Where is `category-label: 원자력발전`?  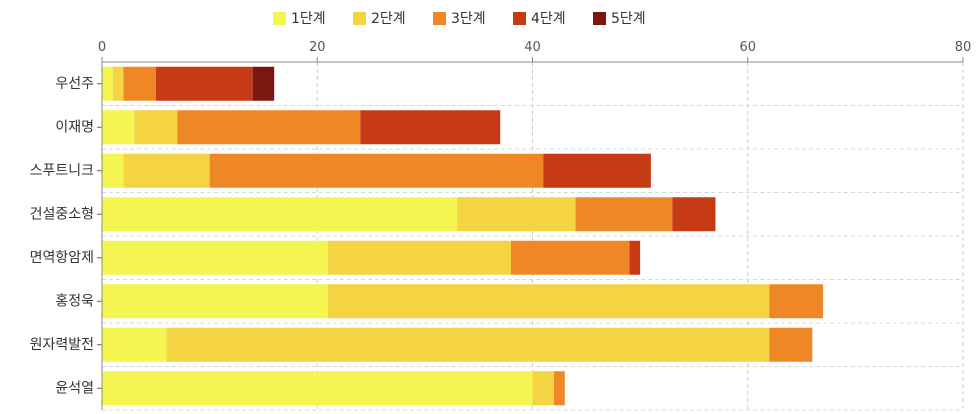 category-label: 원자력발전 is located at coordinates (62, 345).